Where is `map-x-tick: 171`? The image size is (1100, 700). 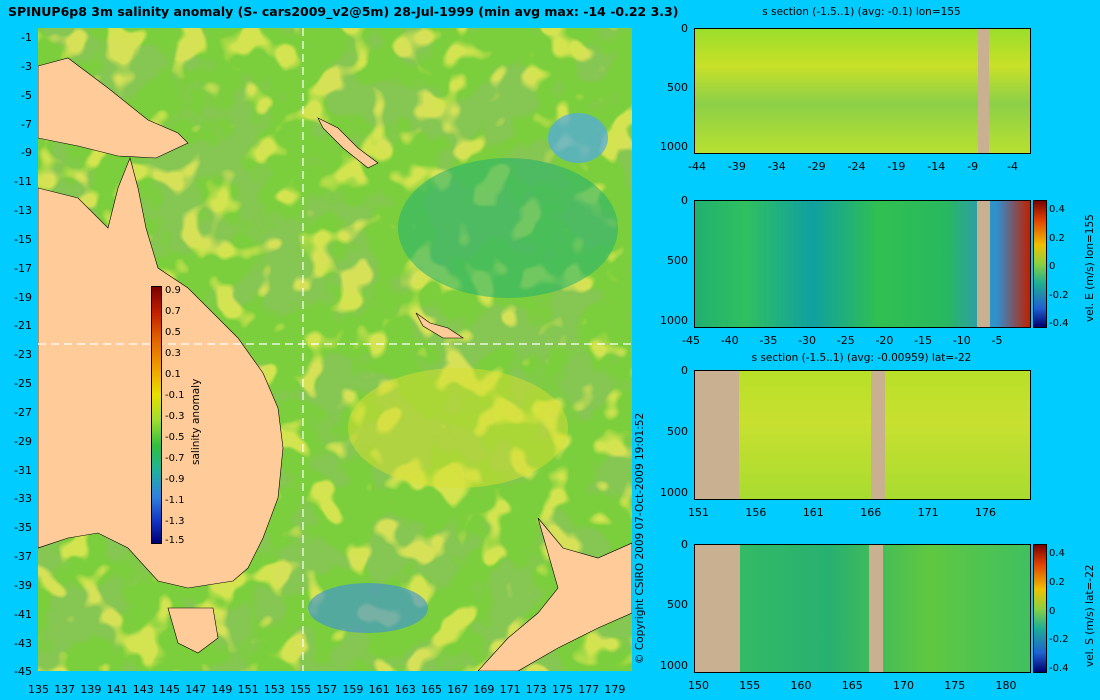
map-x-tick: 171 is located at coordinates (510, 689).